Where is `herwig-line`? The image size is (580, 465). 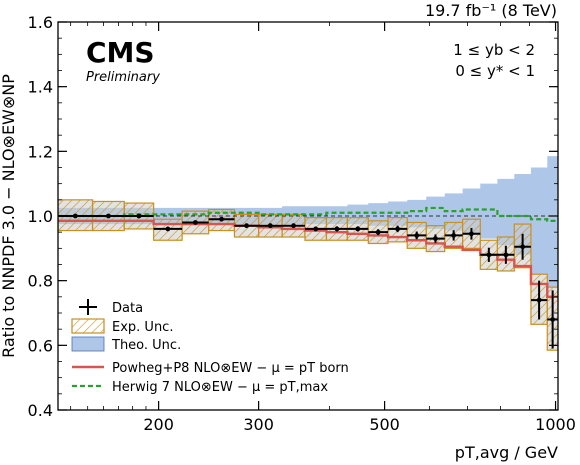
herwig-line is located at coordinates (308, 214).